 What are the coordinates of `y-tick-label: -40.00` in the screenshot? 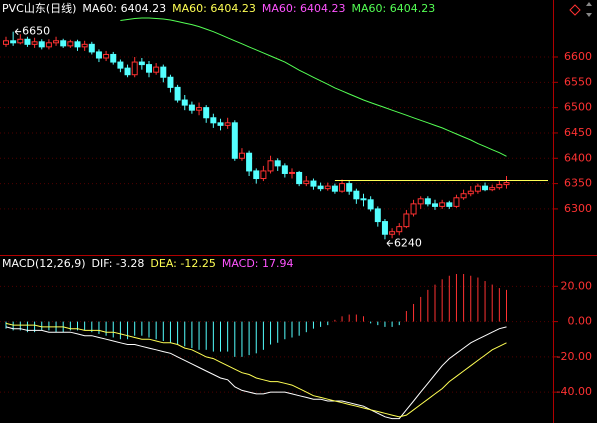 It's located at (574, 391).